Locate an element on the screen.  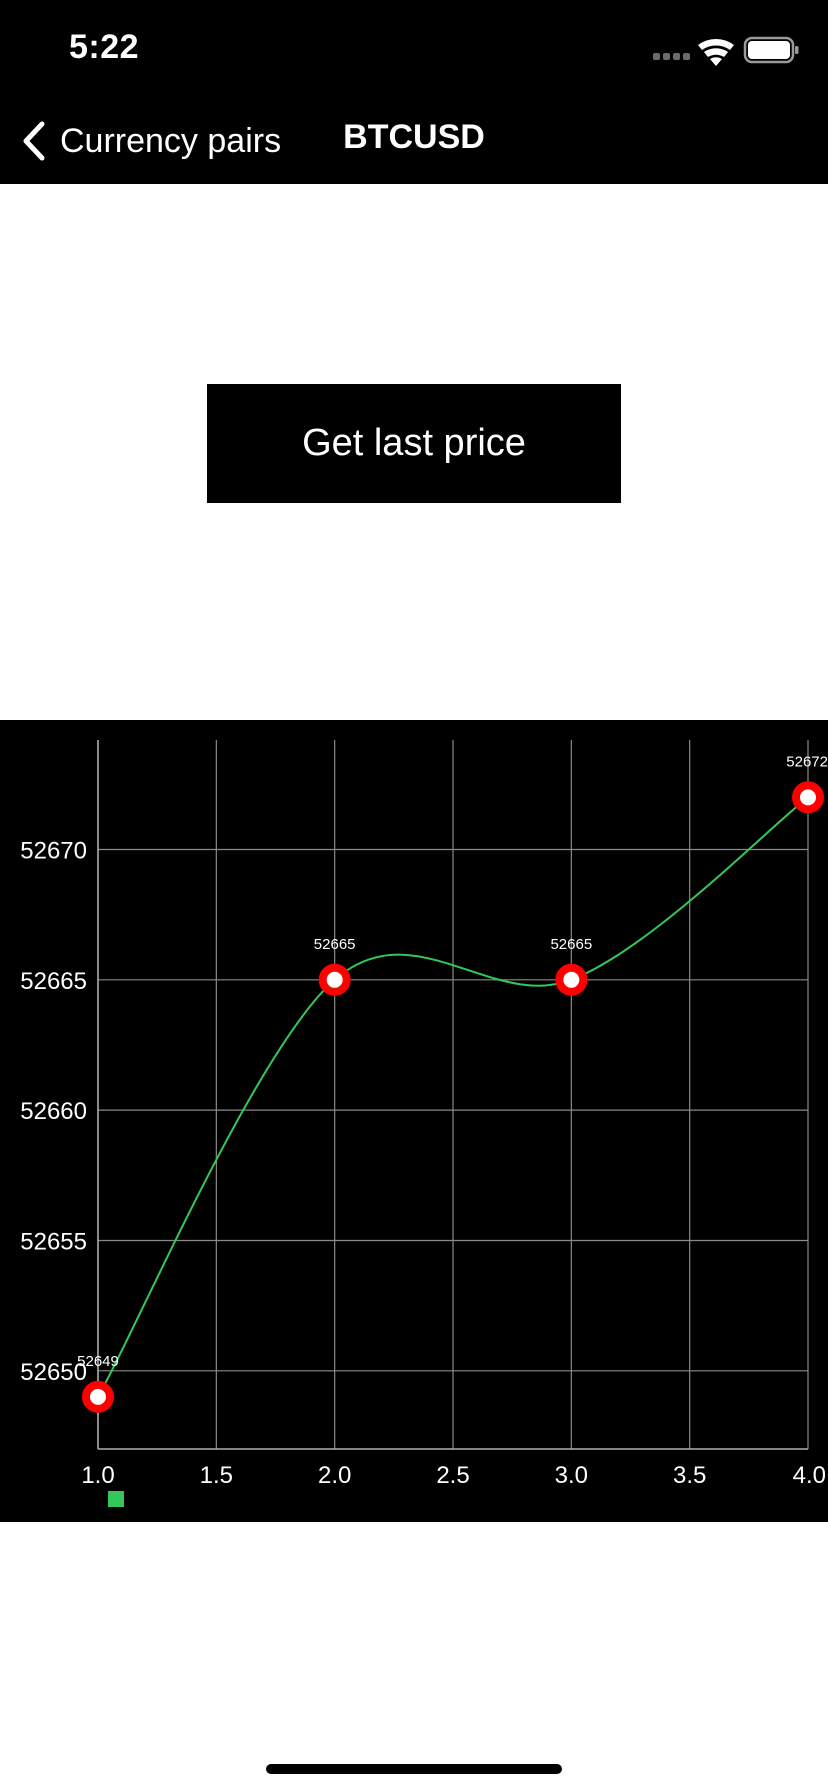
back-button-label: Currency pairs is located at coordinates (171, 140).